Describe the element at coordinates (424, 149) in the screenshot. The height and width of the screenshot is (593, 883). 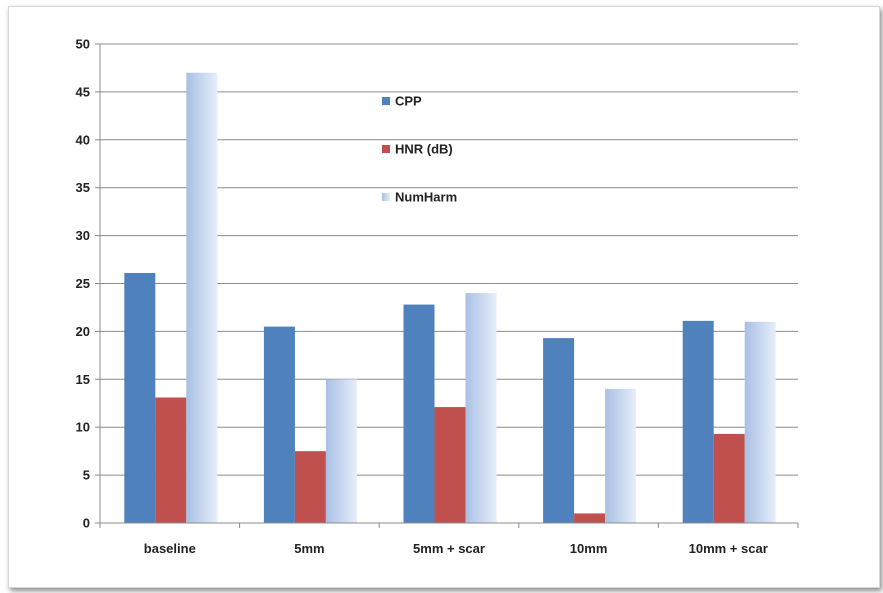
I see `legend-label-hnr-db: HNR (dB)` at that location.